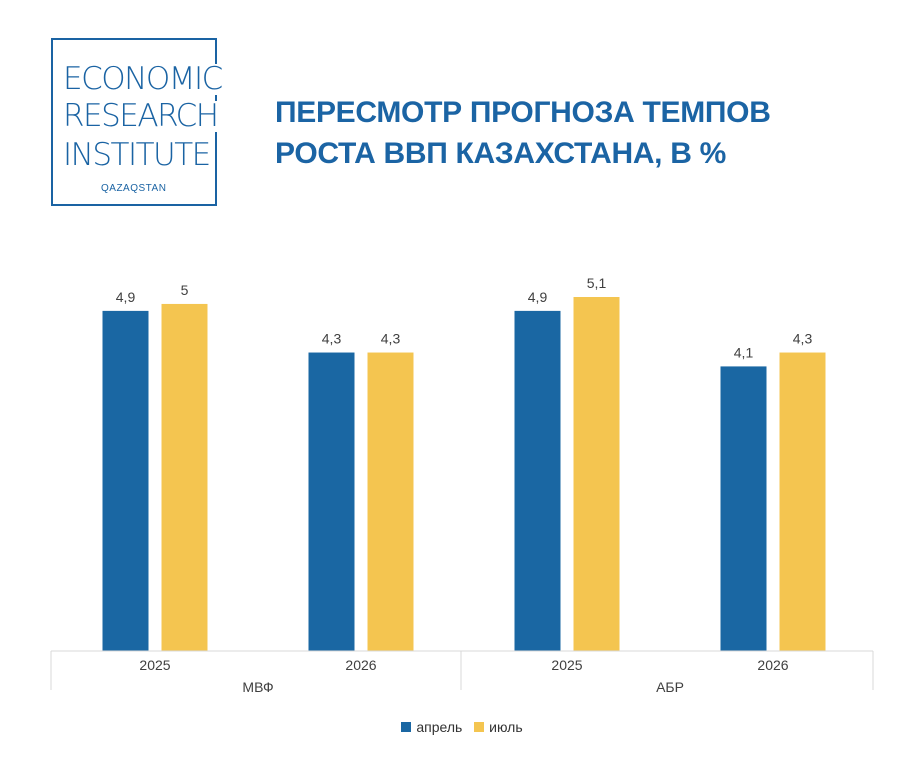 This screenshot has width=924, height=777. I want to click on data-label-july-2: 5,1, so click(597, 283).